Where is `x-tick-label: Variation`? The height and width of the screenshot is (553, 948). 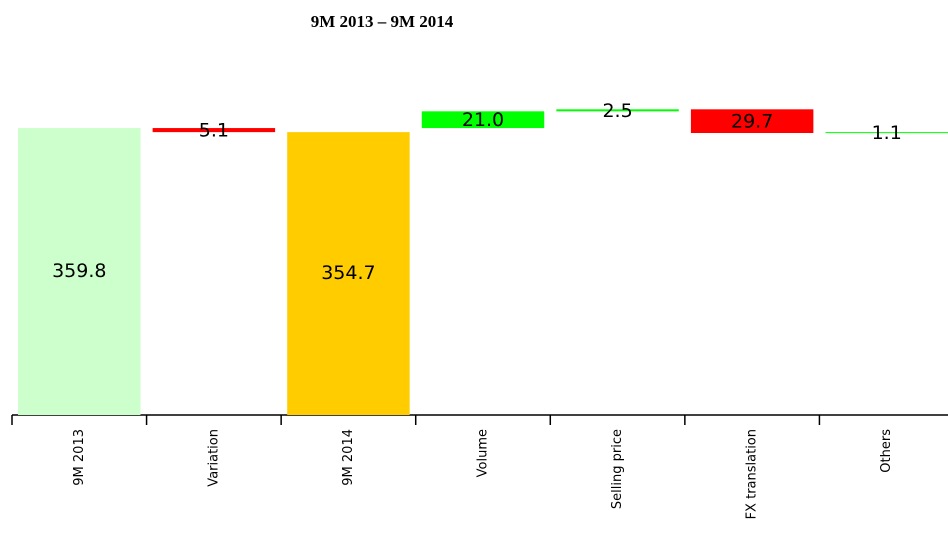
x-tick-label: Variation is located at coordinates (213, 458).